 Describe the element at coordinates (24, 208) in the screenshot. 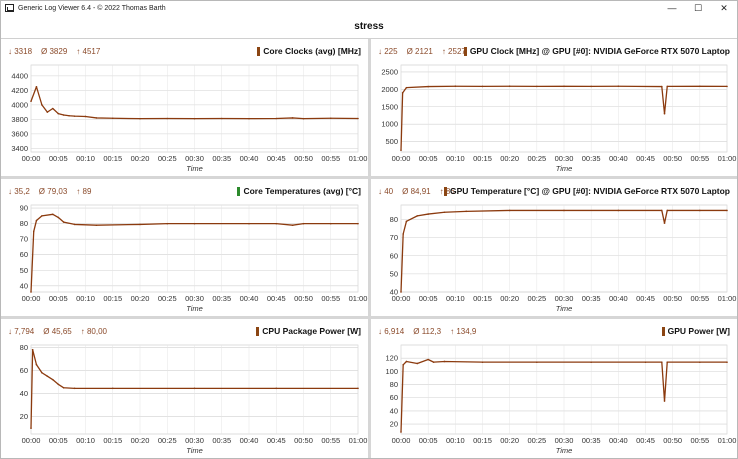

I see `y-tick-label: 90` at that location.